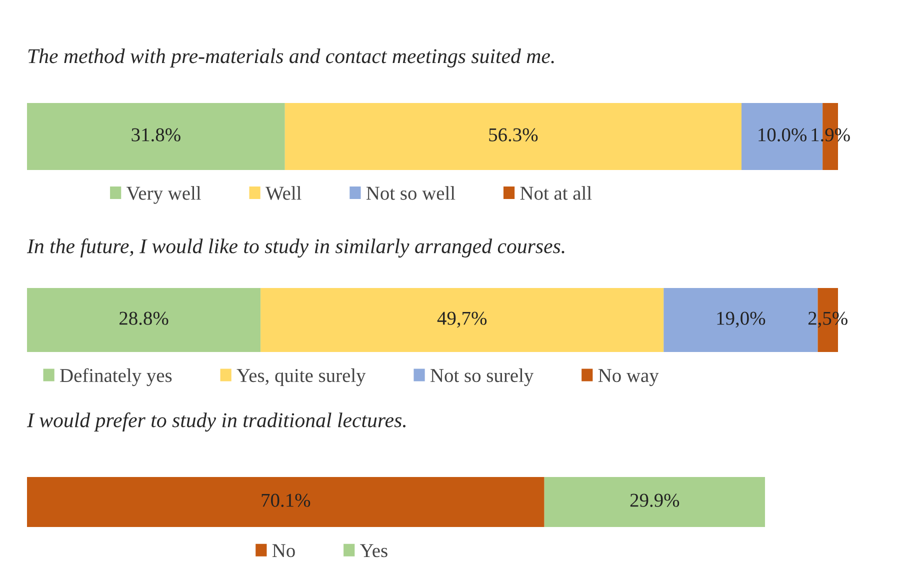 Image resolution: width=920 pixels, height=582 pixels. I want to click on data-label: 70.1%, so click(286, 500).